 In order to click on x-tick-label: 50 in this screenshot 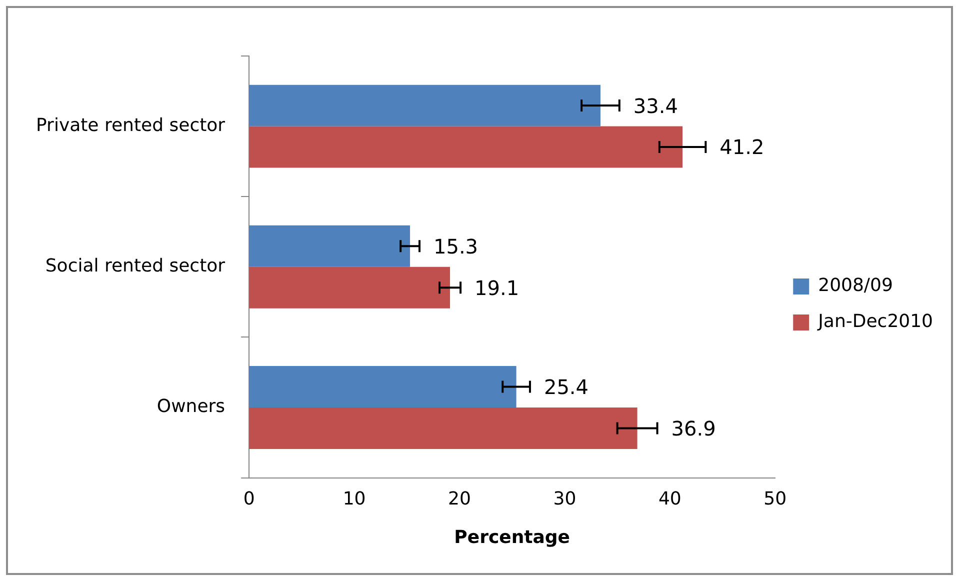, I will do `click(775, 499)`.